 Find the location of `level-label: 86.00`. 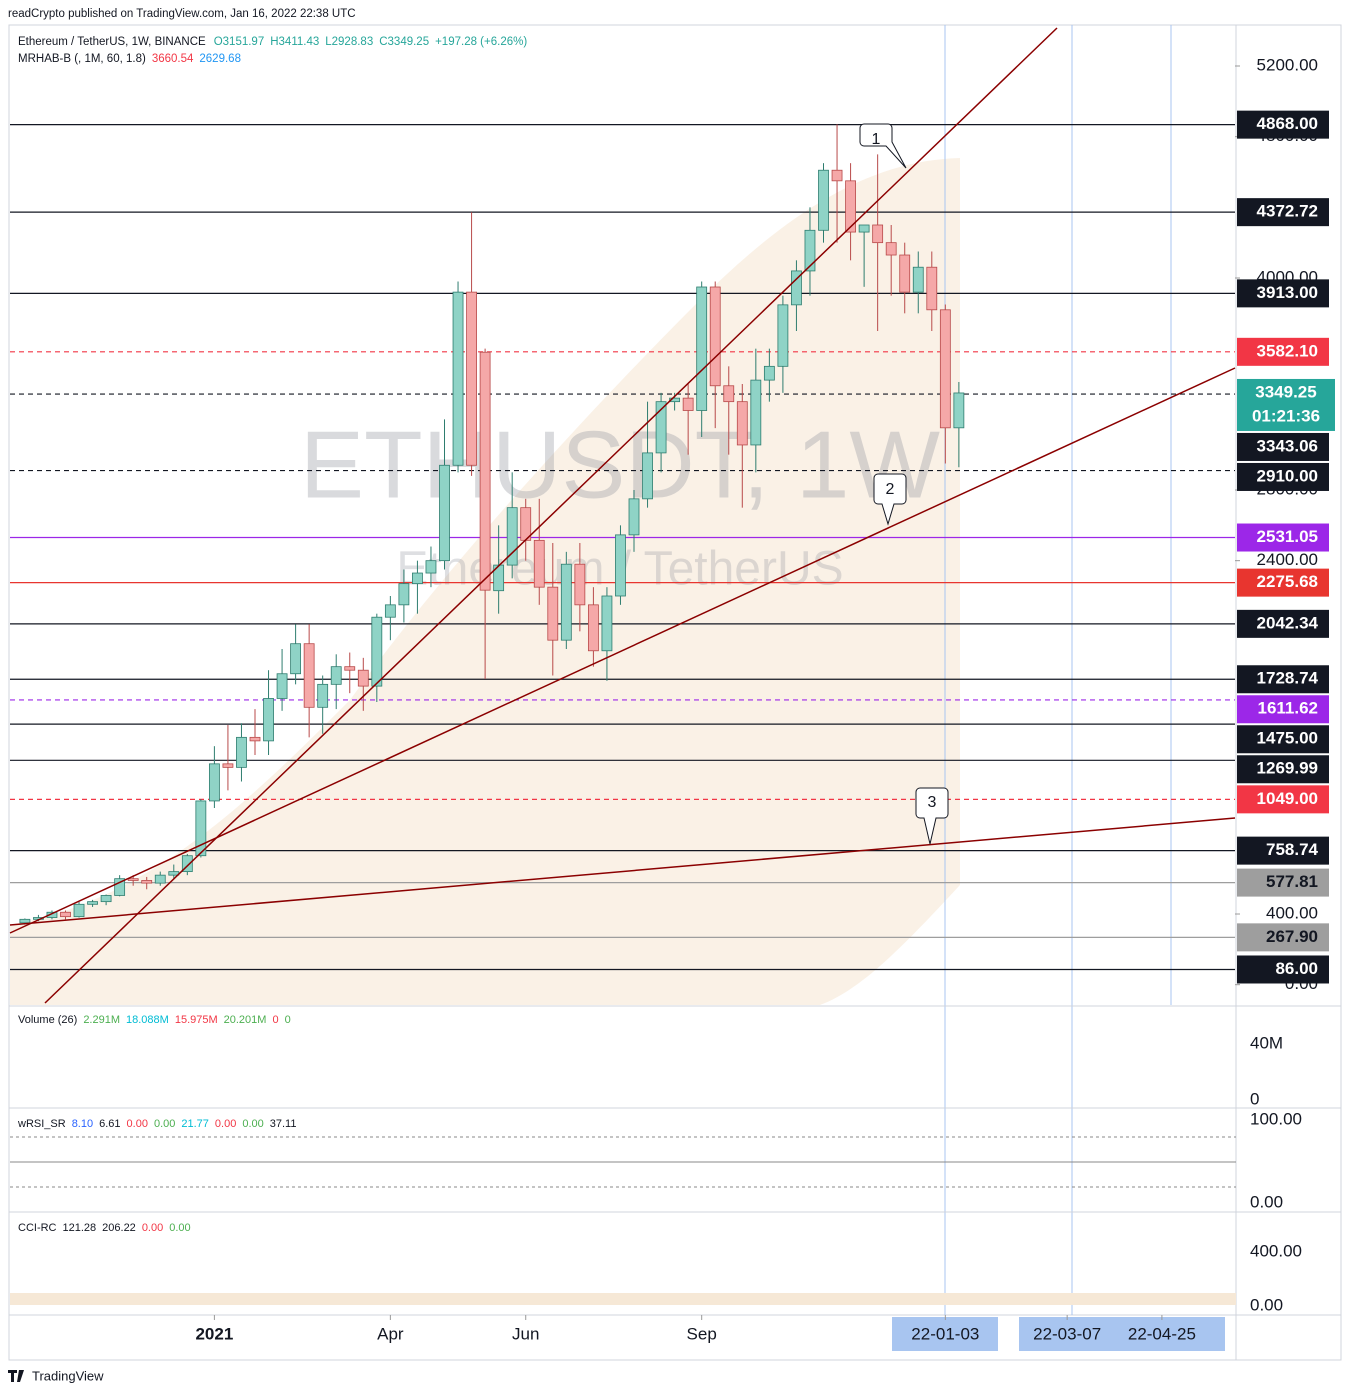

level-label: 86.00 is located at coordinates (1296, 968).